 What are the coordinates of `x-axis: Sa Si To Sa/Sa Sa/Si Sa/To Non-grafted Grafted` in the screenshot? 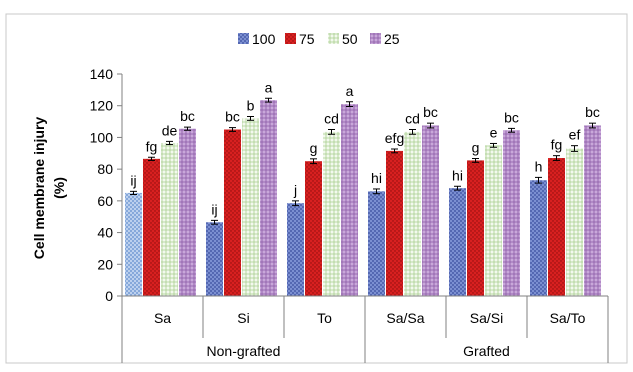 It's located at (365, 329).